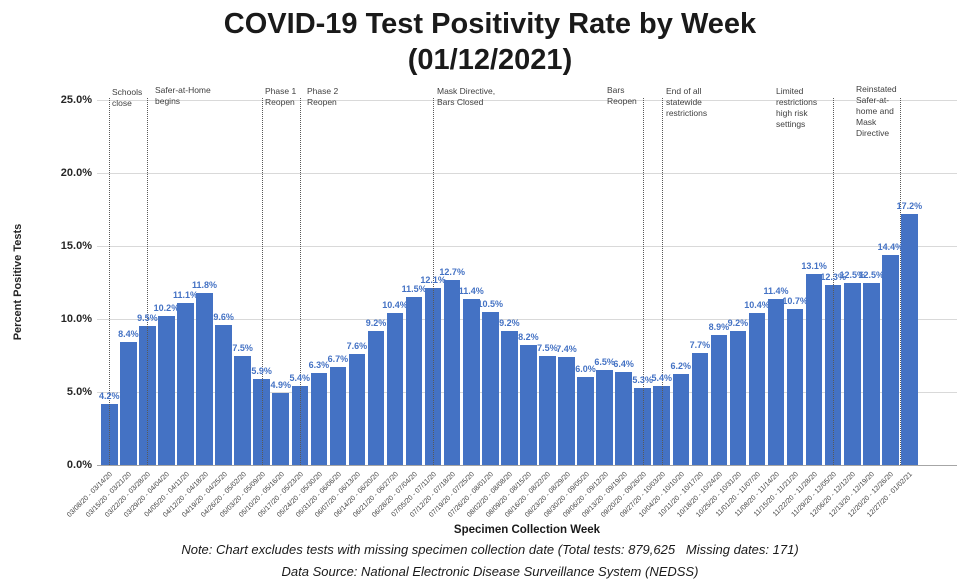 The width and height of the screenshot is (980, 587). I want to click on bar-value-label: 4.2%, so click(109, 395).